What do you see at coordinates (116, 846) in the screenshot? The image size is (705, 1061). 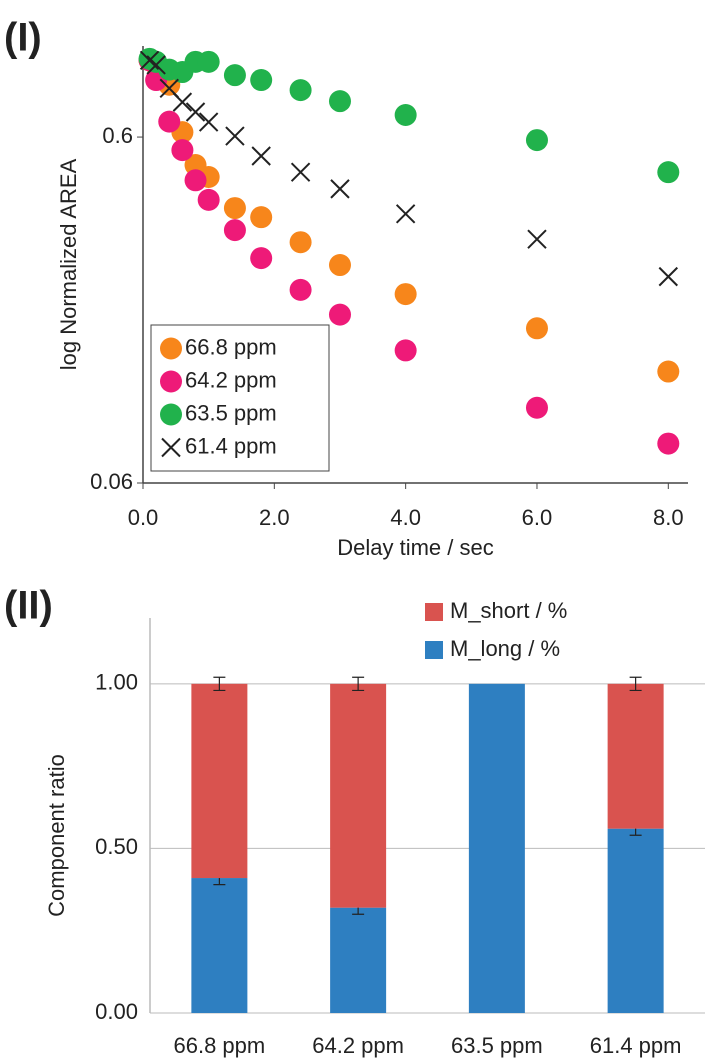 I see `y-tick-label: 0.50` at bounding box center [116, 846].